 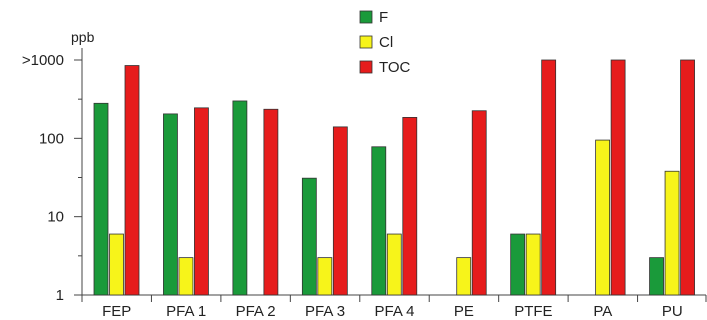 I want to click on x-tick-label-pfa-1: PFA 1, so click(x=186, y=311).